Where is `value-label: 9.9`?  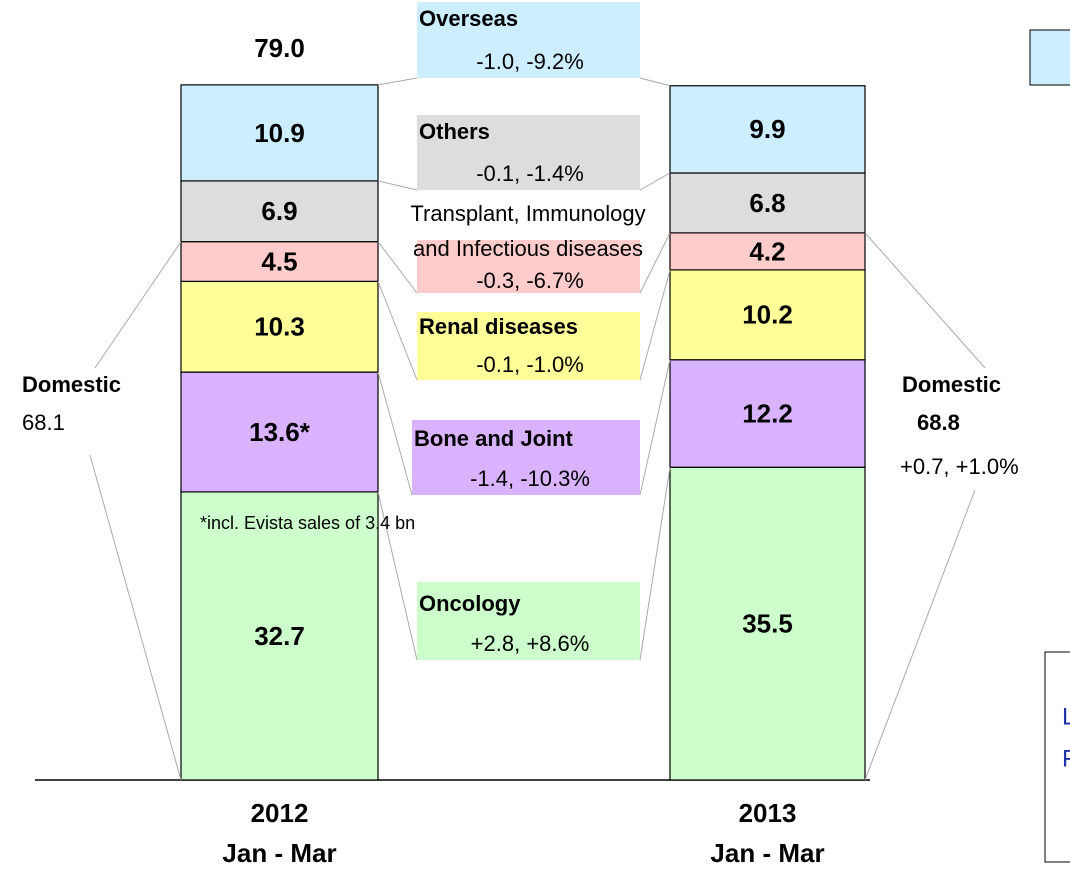 value-label: 9.9 is located at coordinates (767, 129).